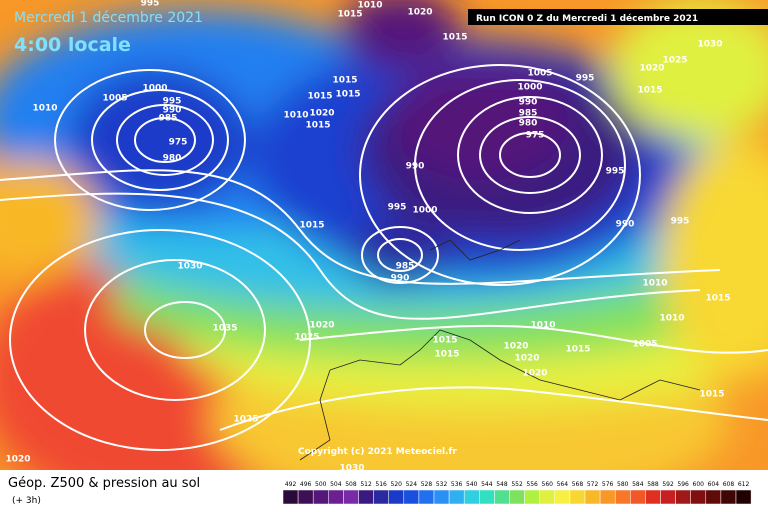 This screenshot has width=768, height=512. I want to click on legend-tick: 492, so click(291, 484).